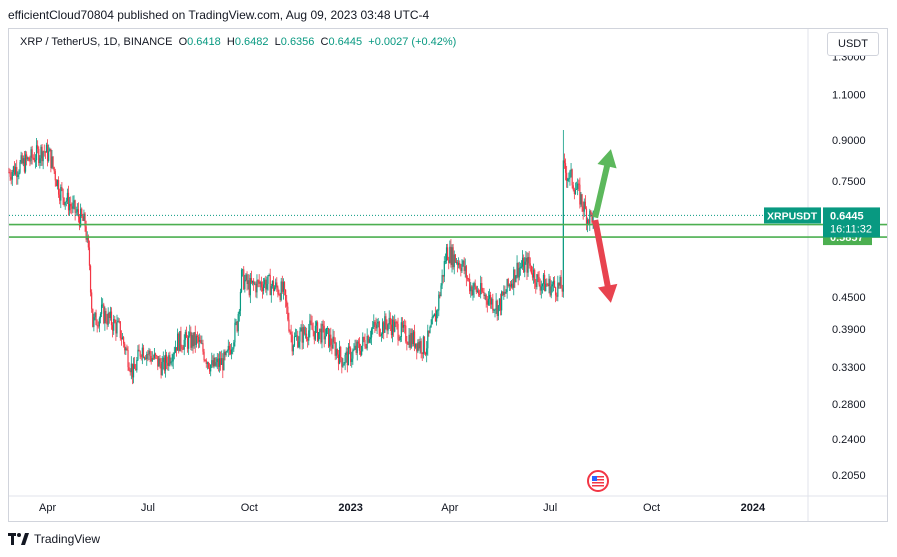 This screenshot has width=897, height=557. I want to click on us-flag-canton, so click(594, 478).